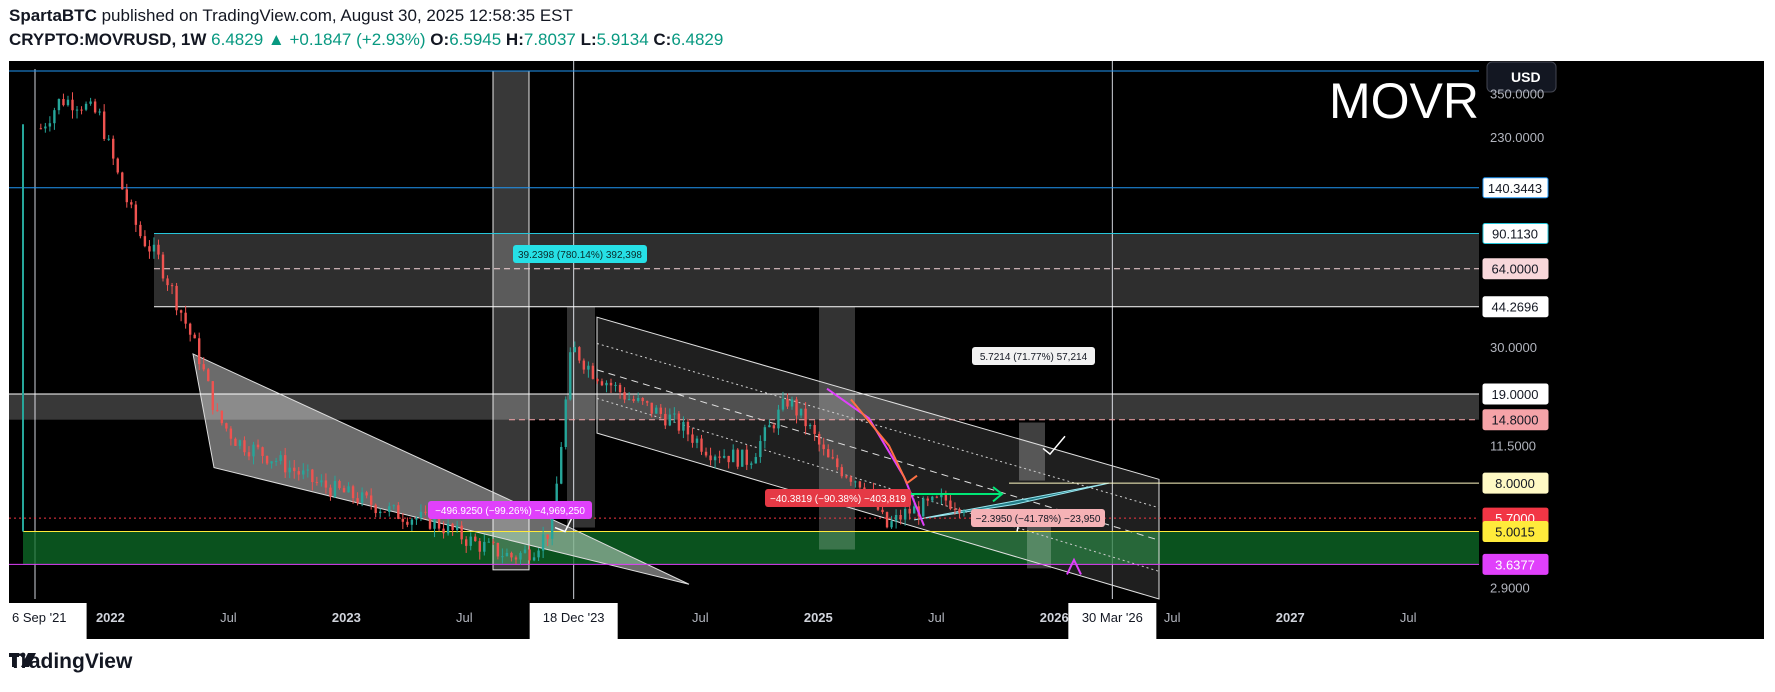 Image resolution: width=1775 pixels, height=692 pixels. What do you see at coordinates (1112, 621) in the screenshot?
I see `x-tick-highlight: 30 Mar '26` at bounding box center [1112, 621].